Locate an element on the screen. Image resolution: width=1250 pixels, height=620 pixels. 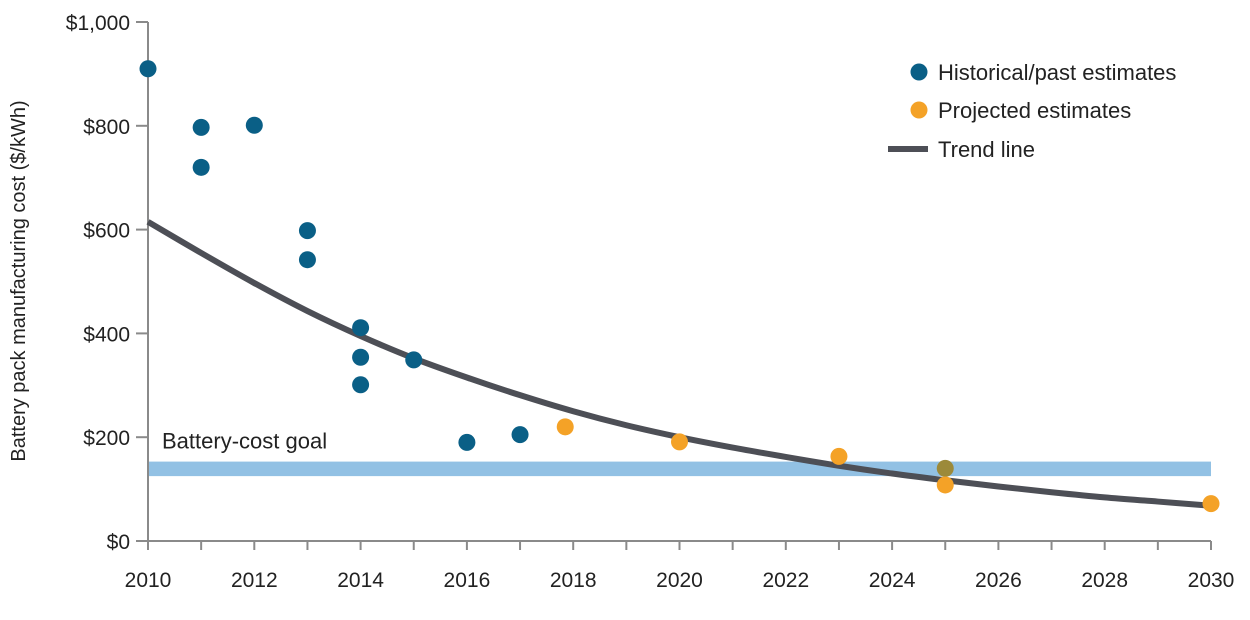
x-tick-label: 2016 is located at coordinates (467, 580).